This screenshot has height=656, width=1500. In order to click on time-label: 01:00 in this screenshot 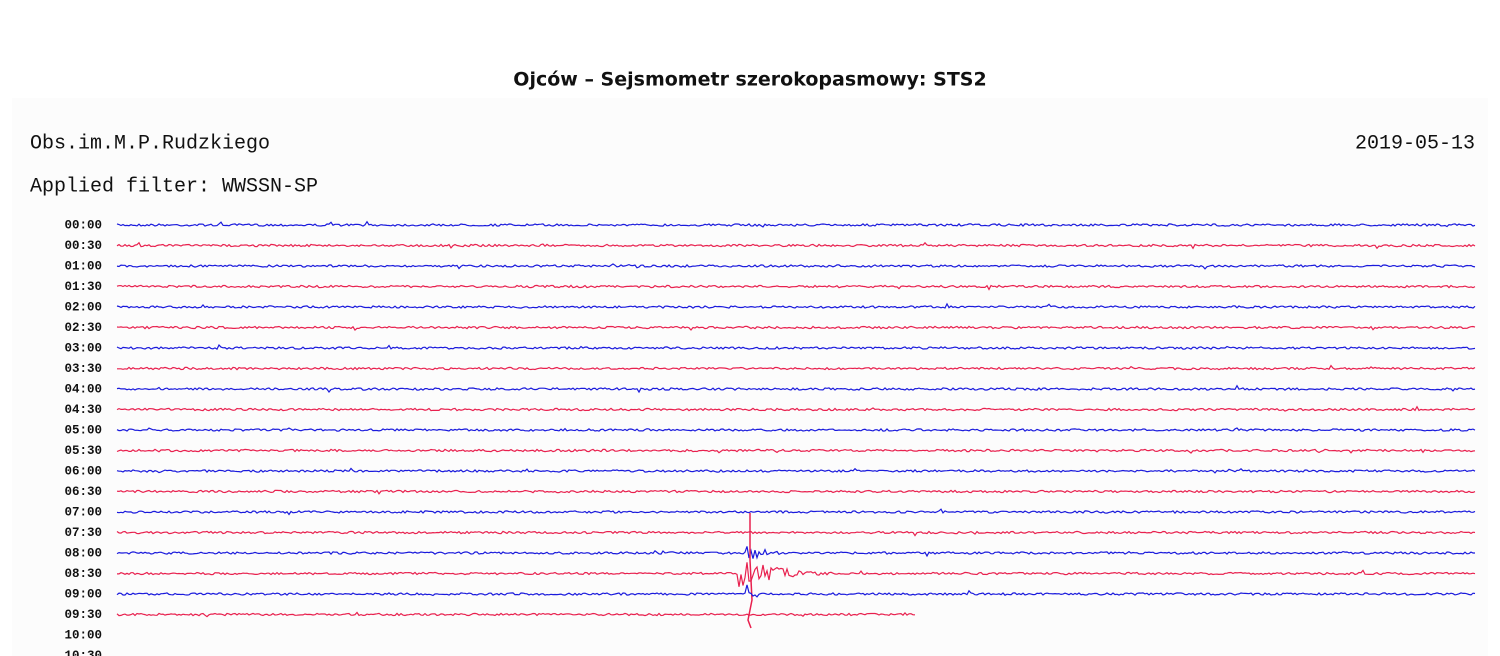, I will do `click(83, 266)`.